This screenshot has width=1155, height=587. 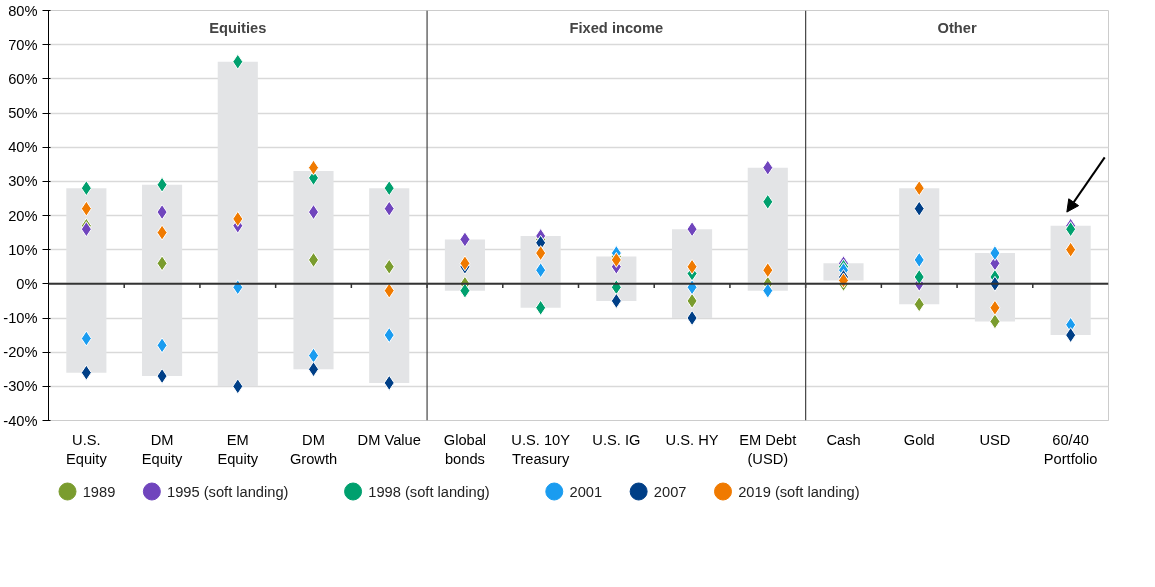 I want to click on y-tick-label: -40%, so click(x=20, y=420).